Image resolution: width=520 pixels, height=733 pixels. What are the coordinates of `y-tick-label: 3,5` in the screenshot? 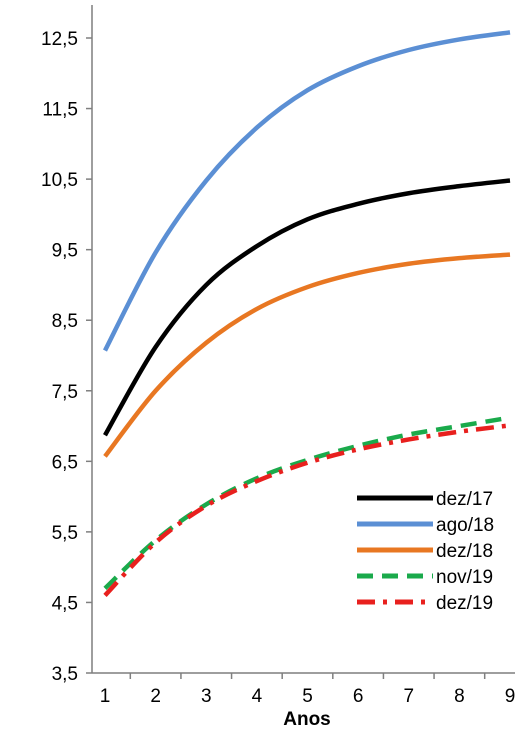 It's located at (65, 674).